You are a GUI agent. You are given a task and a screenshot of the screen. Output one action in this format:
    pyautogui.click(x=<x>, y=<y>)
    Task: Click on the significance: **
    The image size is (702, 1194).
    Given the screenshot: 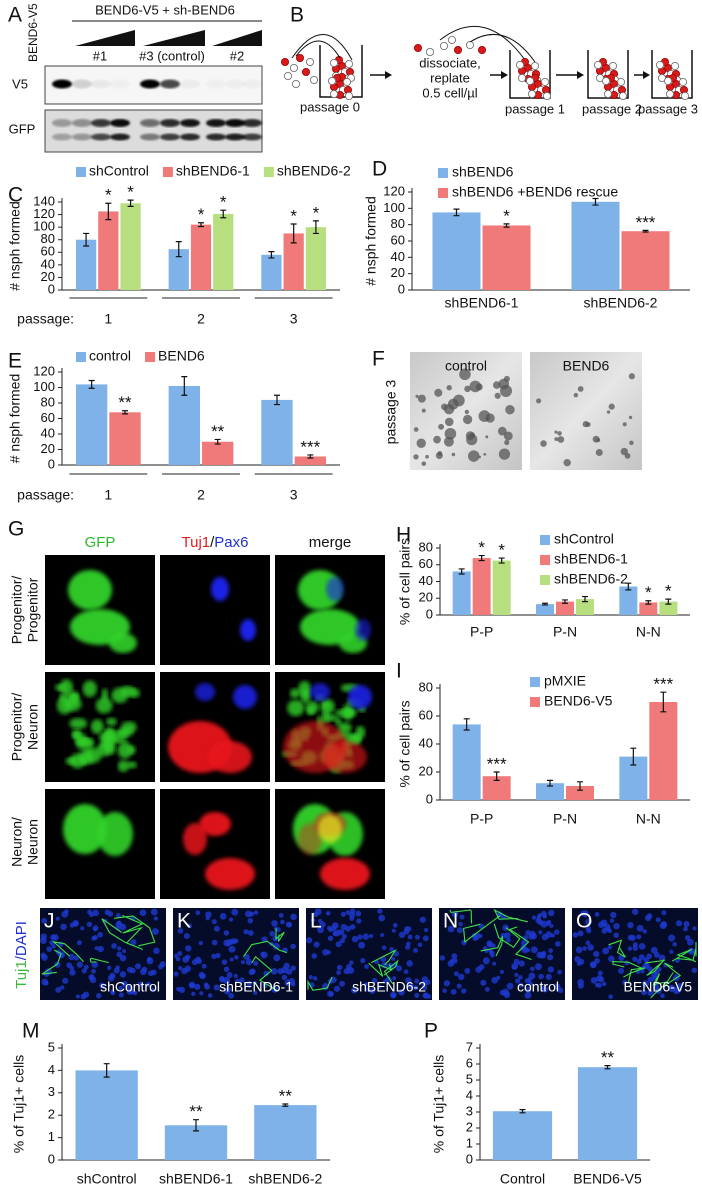 What is the action you would take?
    pyautogui.click(x=125, y=402)
    